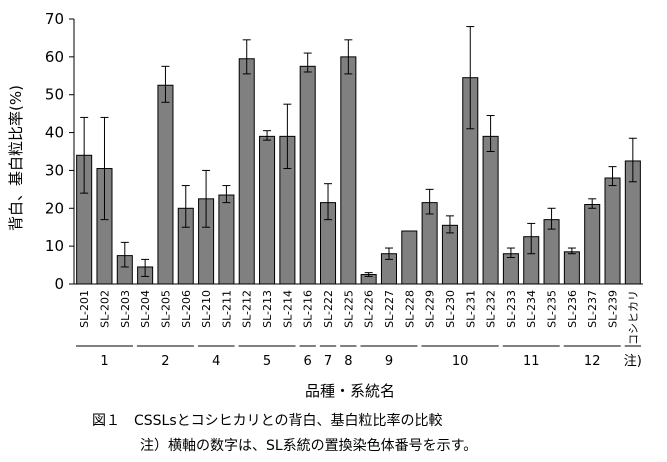 This screenshot has width=667, height=462. Describe the element at coordinates (125, 309) in the screenshot. I see `x-tick-label-SL-203: SL-203` at that location.